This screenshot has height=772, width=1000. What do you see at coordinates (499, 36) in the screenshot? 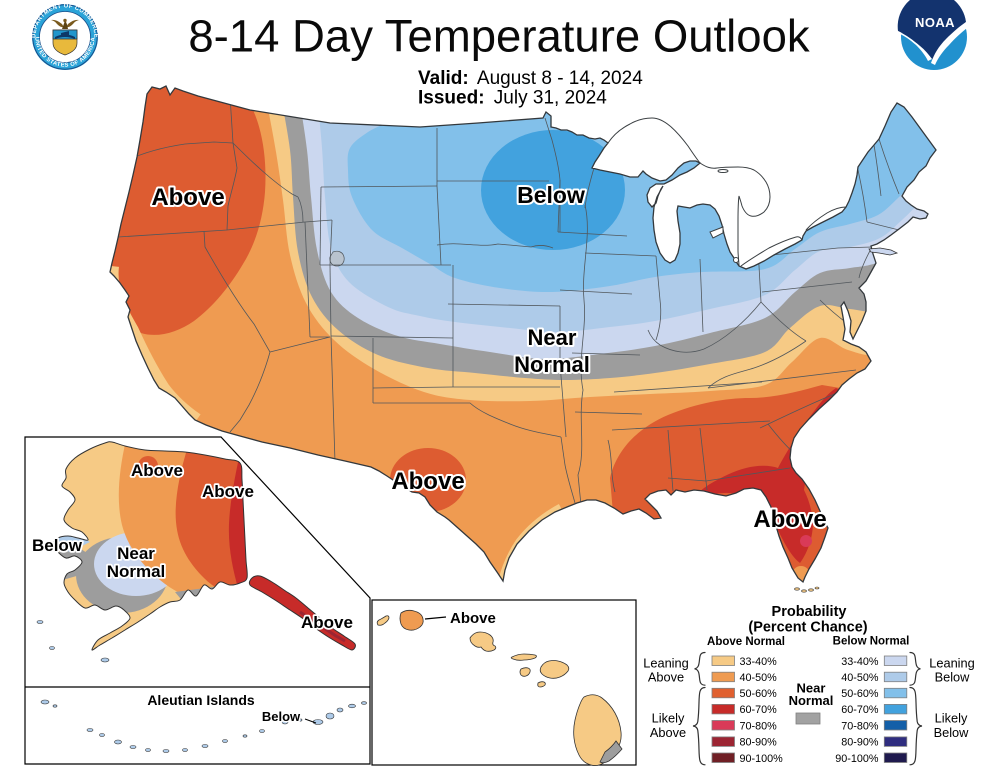
I see `svg-text: 8-14 Day Temperature Outlook` at bounding box center [499, 36].